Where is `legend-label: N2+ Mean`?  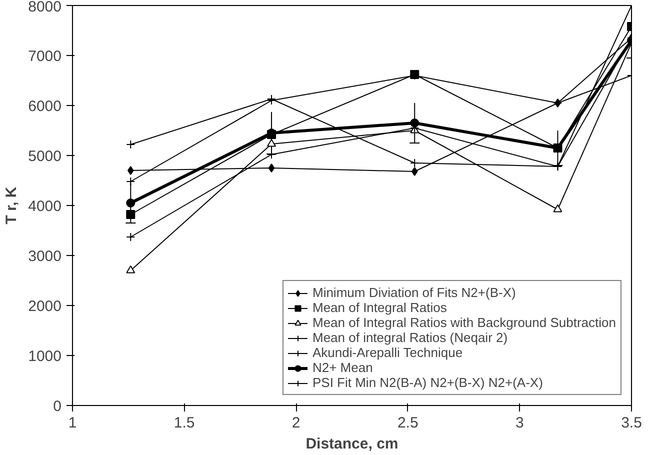 legend-label: N2+ Mean is located at coordinates (342, 367).